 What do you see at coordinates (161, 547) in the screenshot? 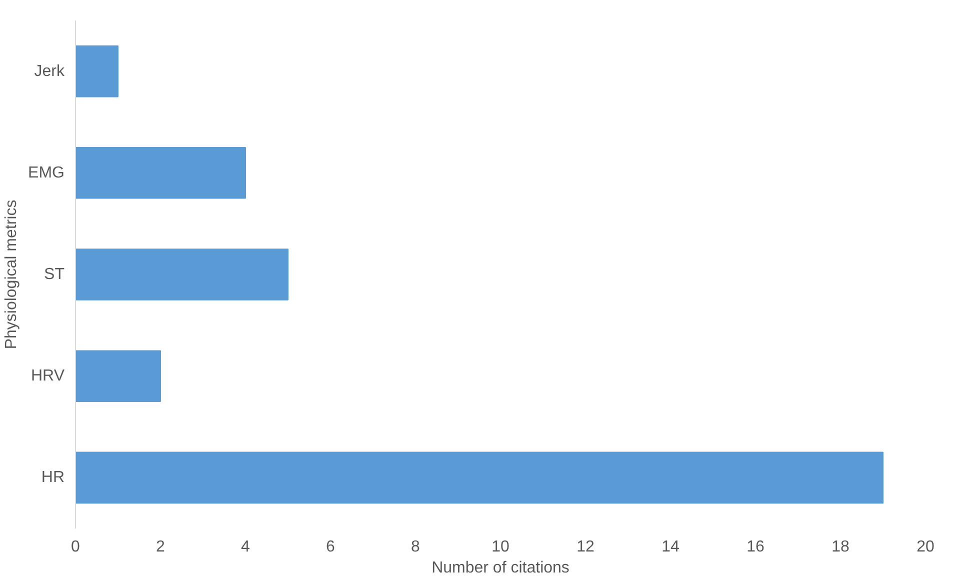
I see `x-tick-label: 2` at bounding box center [161, 547].